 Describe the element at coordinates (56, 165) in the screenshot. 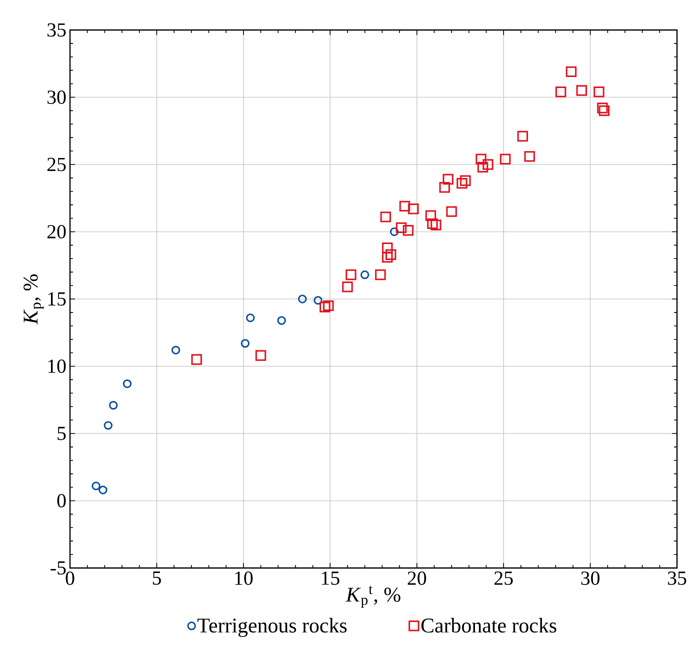

I see `y-tick-label: 25` at that location.